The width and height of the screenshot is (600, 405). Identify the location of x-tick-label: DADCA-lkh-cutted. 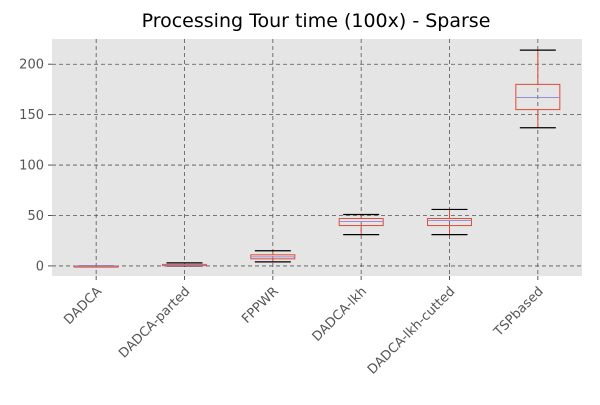
(411, 330).